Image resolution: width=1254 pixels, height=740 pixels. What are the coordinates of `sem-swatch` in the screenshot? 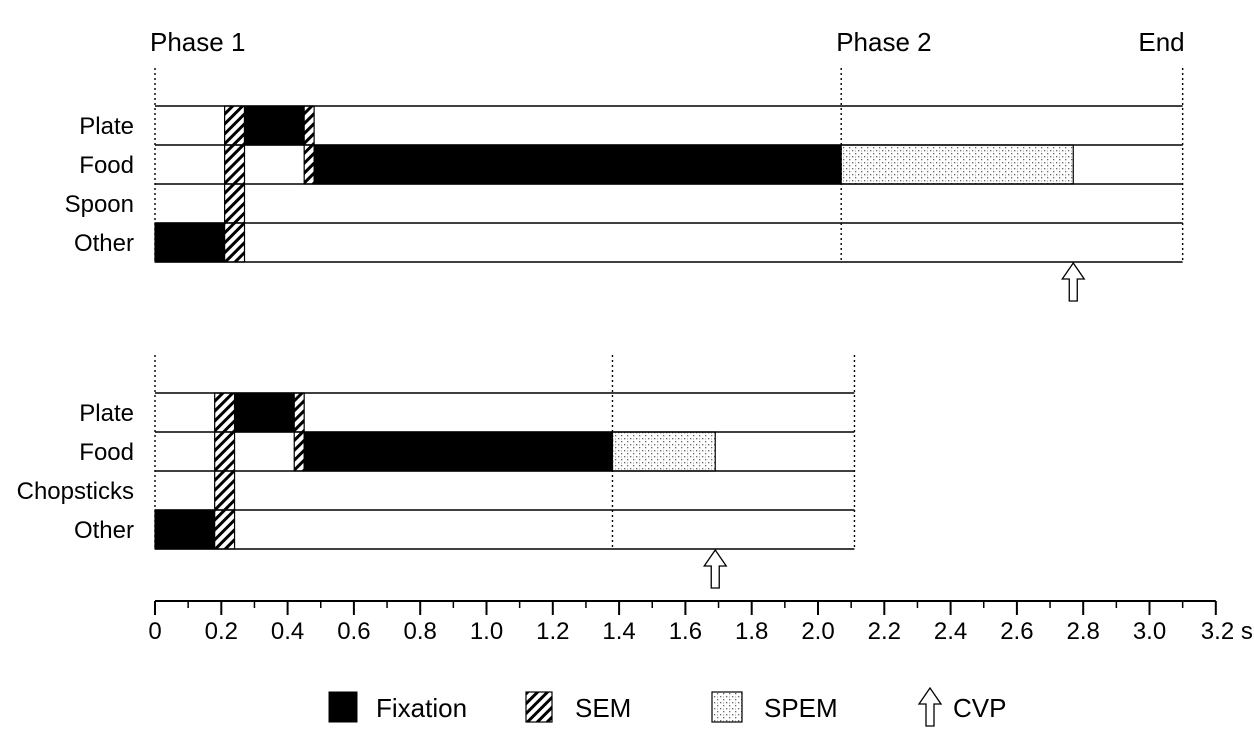 It's located at (539, 707).